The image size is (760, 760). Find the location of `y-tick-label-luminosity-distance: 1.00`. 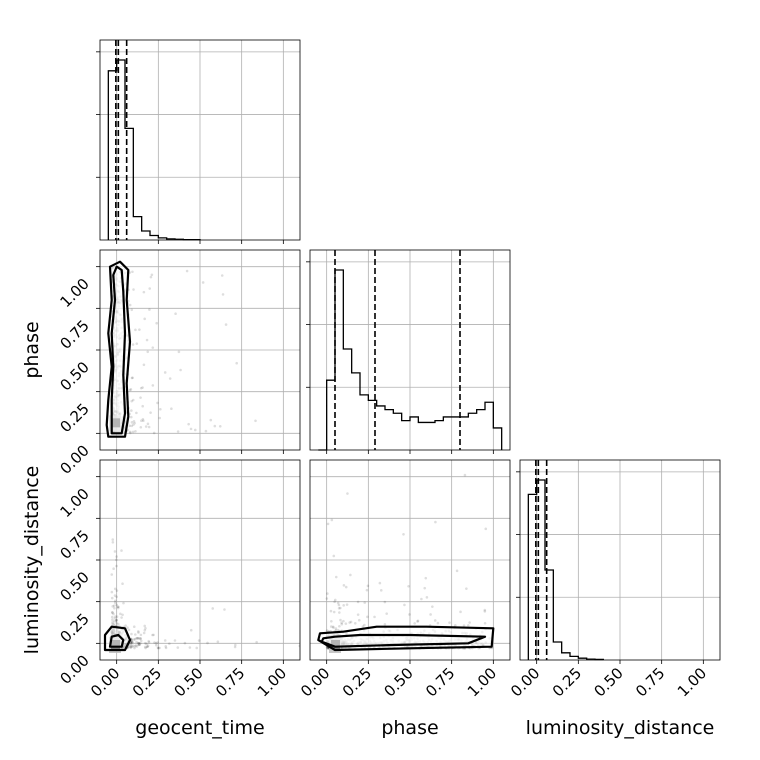

y-tick-label-luminosity-distance: 1.00 is located at coordinates (74, 503).